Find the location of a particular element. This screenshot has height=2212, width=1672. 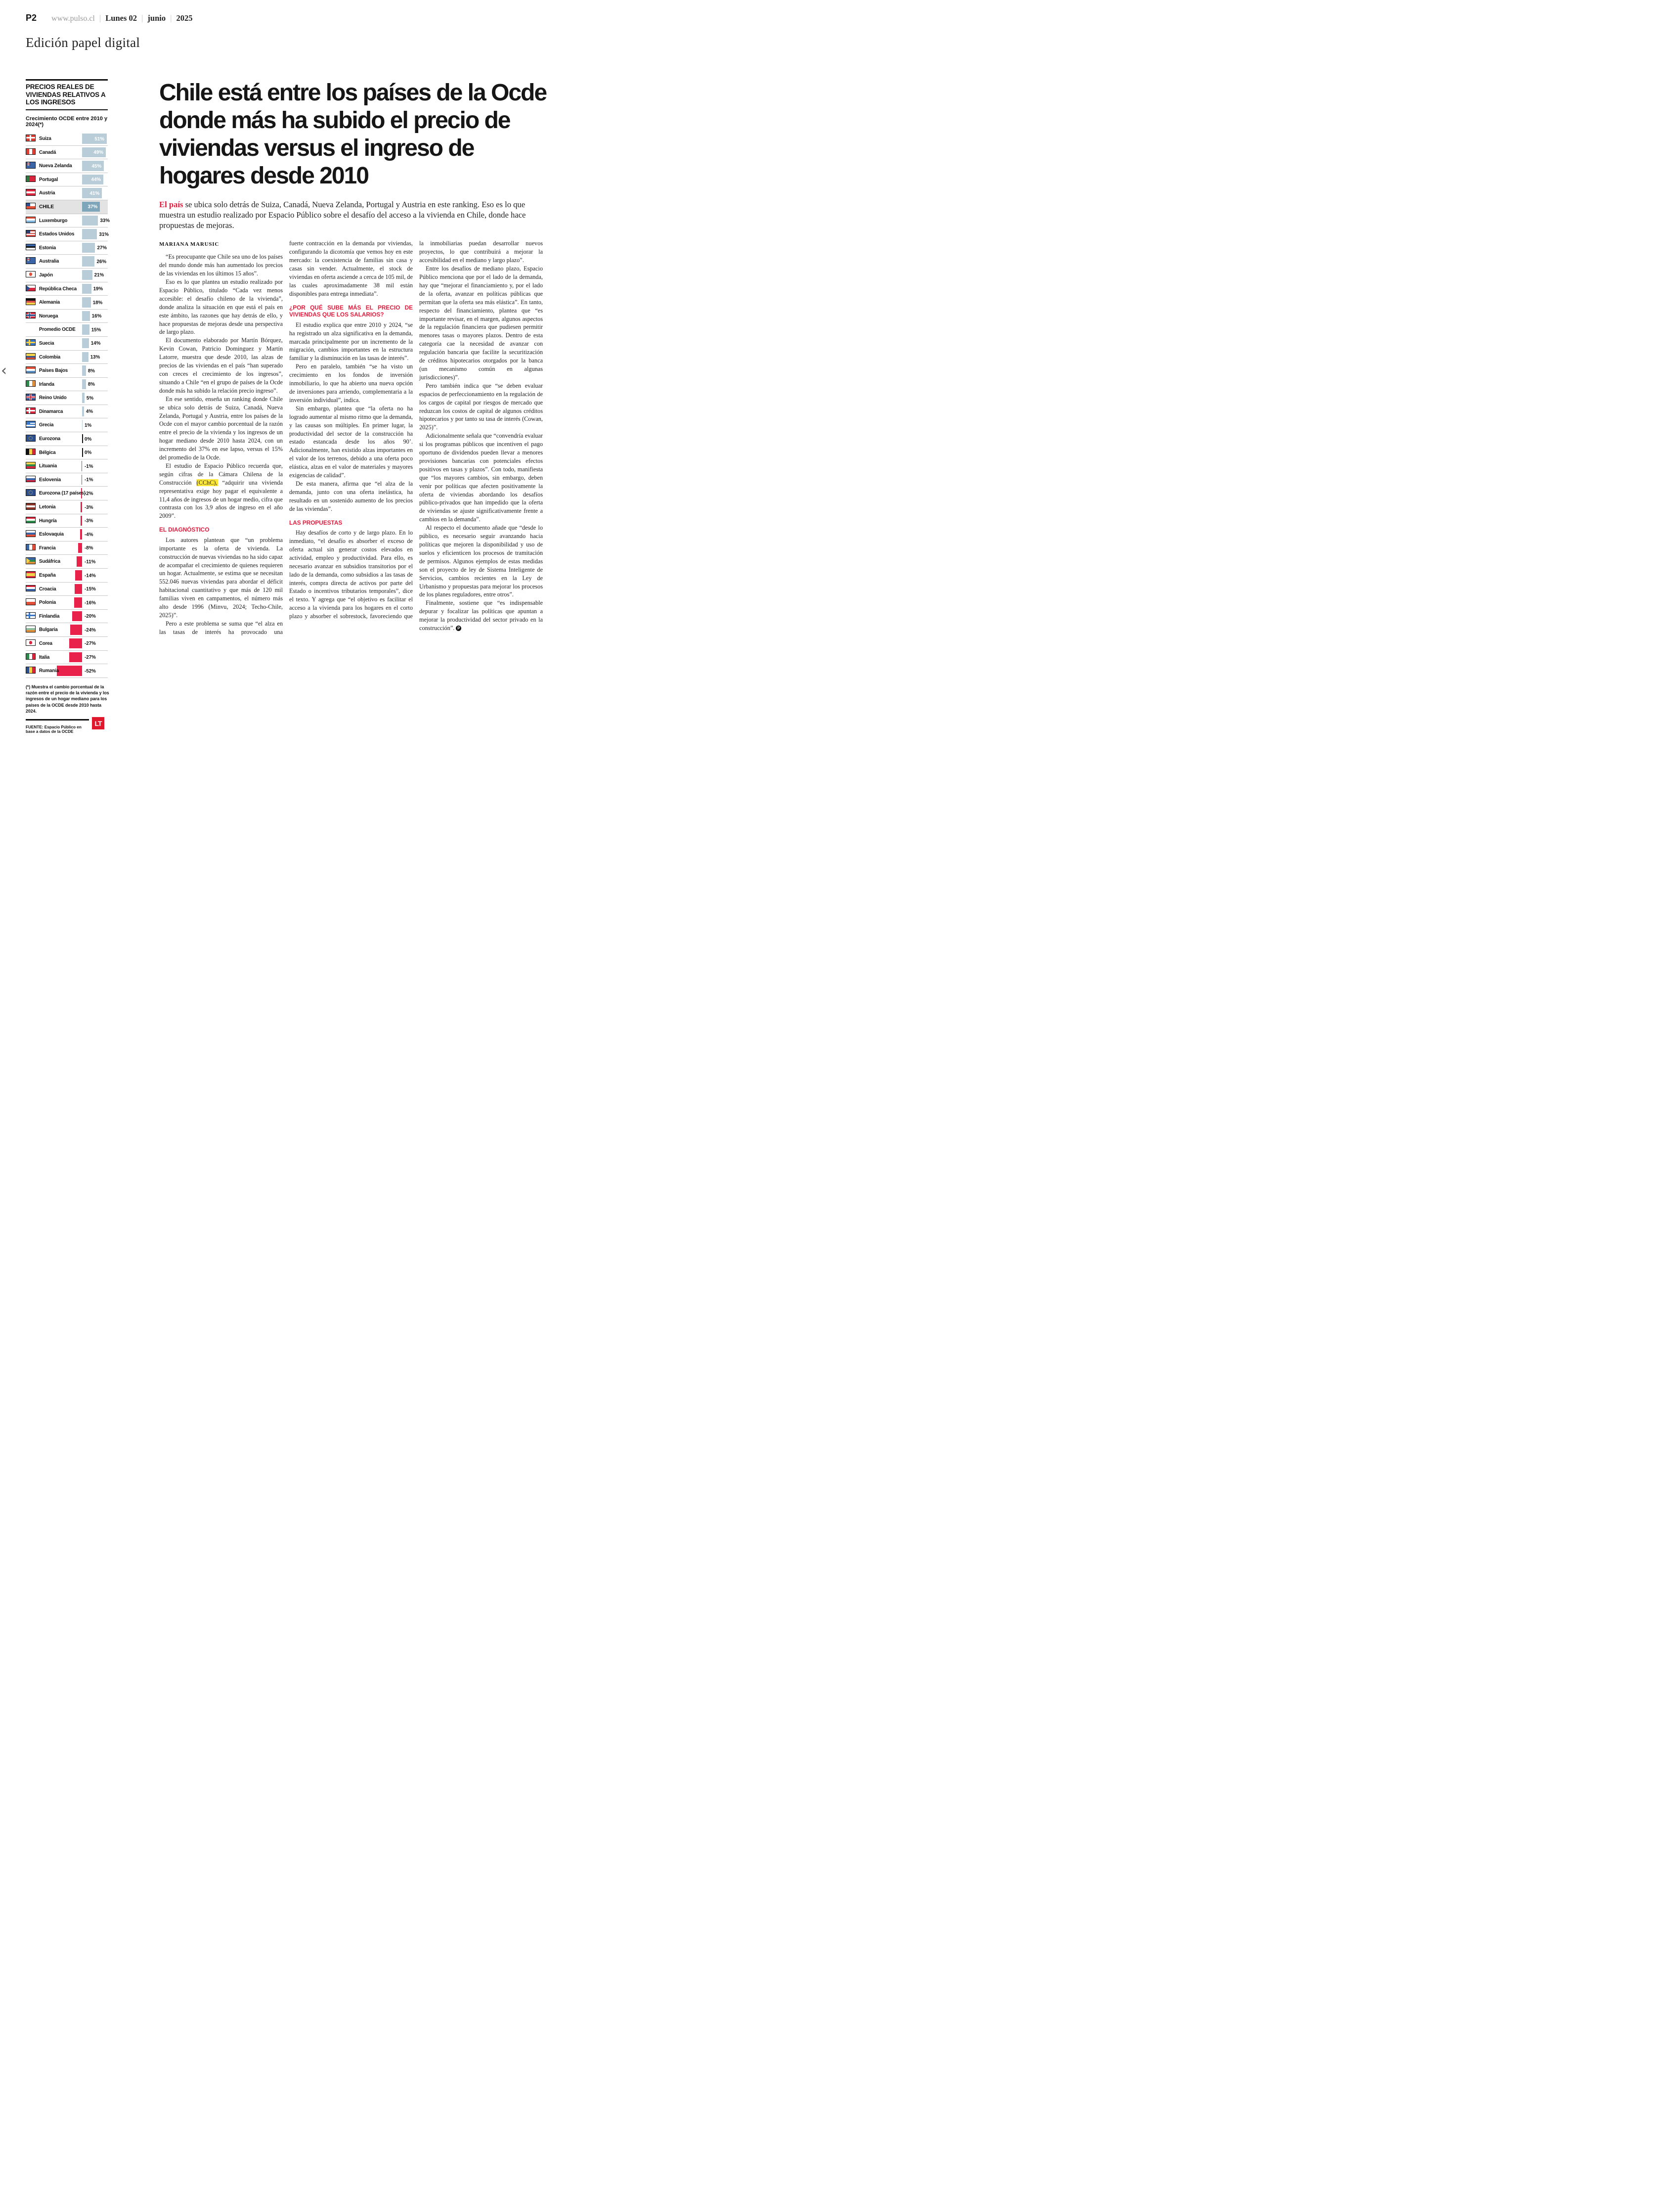

chart-row-eurozona: Eurozona 0% is located at coordinates (67, 439).